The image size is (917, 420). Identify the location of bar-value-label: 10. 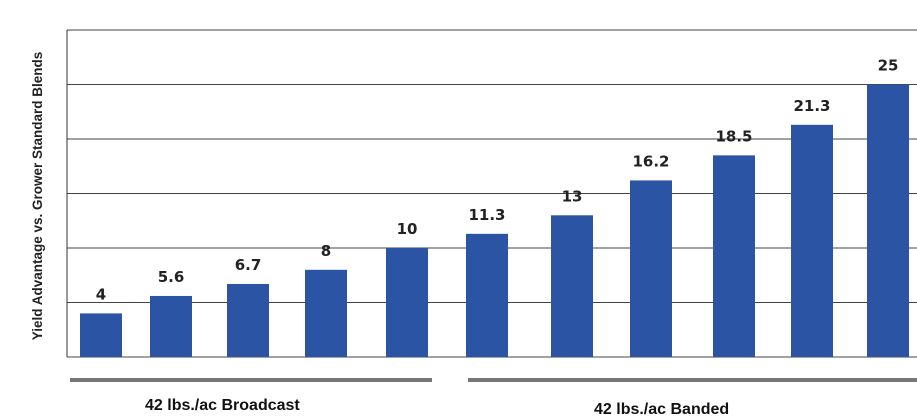
(407, 229).